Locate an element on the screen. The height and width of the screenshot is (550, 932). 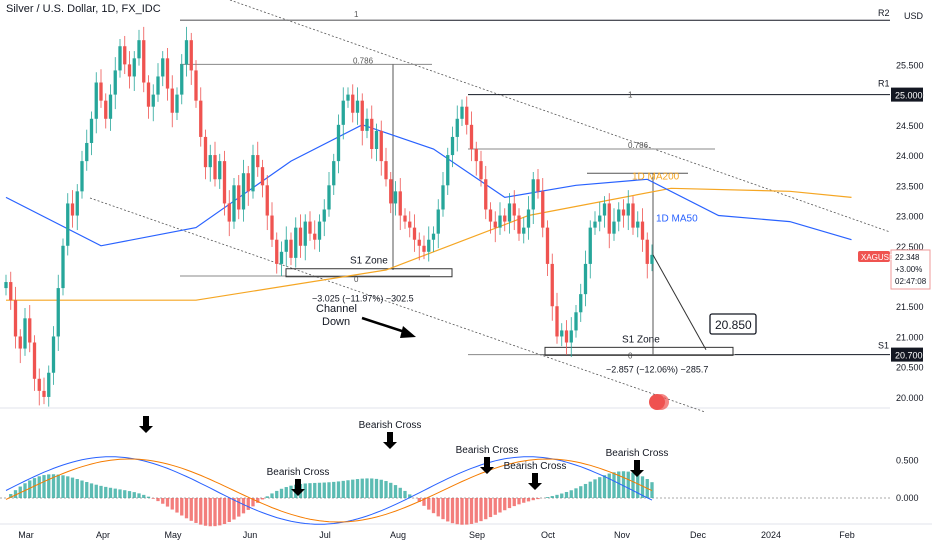
y-tick-label: 23.500 is located at coordinates (910, 186).